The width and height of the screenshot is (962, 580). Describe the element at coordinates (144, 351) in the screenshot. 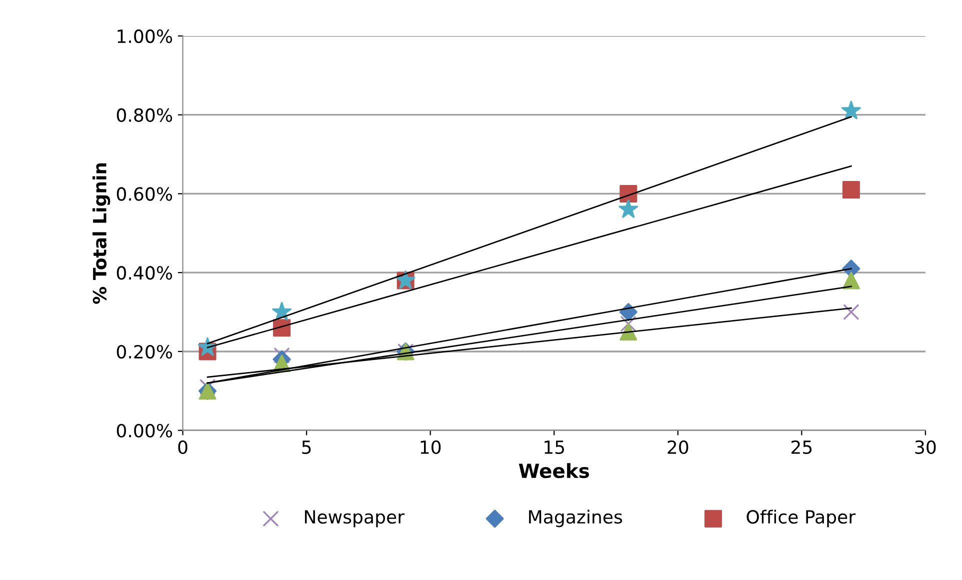

I see `y-tick-label: 0.20%` at that location.